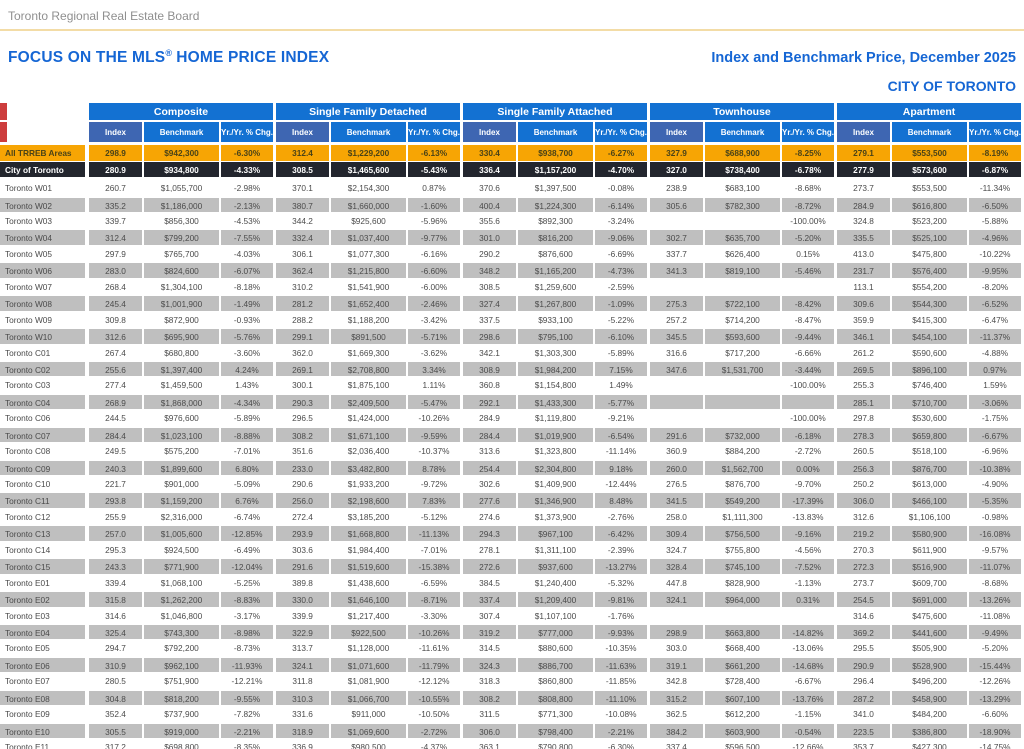  What do you see at coordinates (677, 731) in the screenshot?
I see `index-cell: 384.2` at bounding box center [677, 731].